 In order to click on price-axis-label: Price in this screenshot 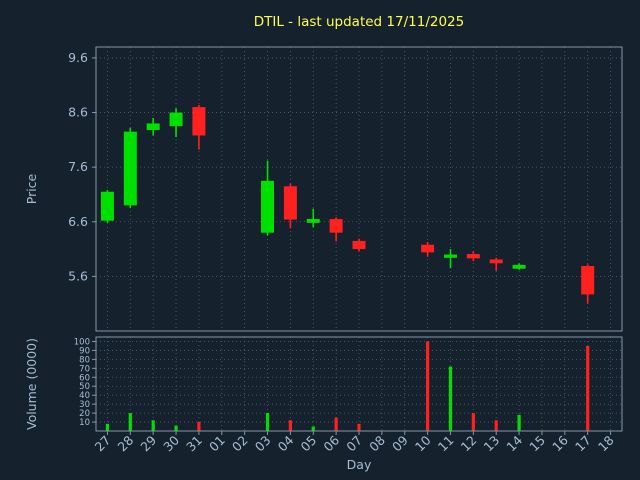, I will do `click(31, 188)`.